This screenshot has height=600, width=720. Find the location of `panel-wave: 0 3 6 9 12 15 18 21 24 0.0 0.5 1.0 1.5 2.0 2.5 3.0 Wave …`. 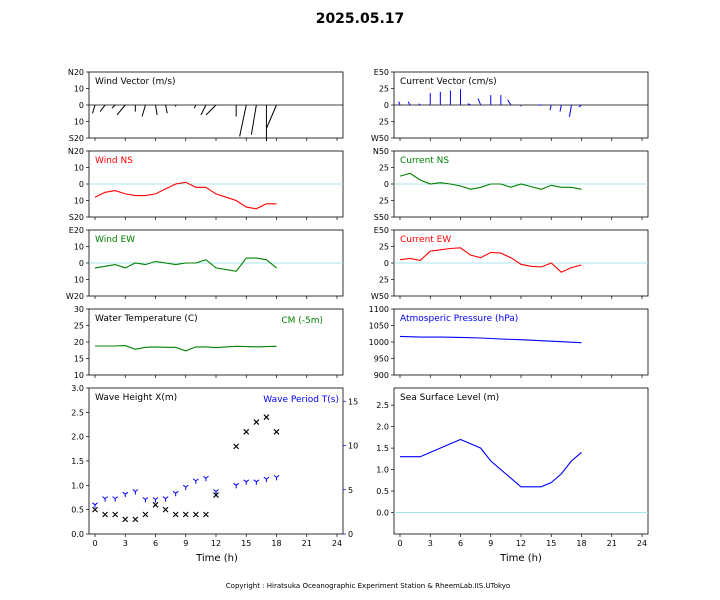

panel-wave: 0 3 6 9 12 15 18 21 24 0.0 0.5 1.0 1.5 2.0 2.5 3.0 Wave … is located at coordinates (214, 466).